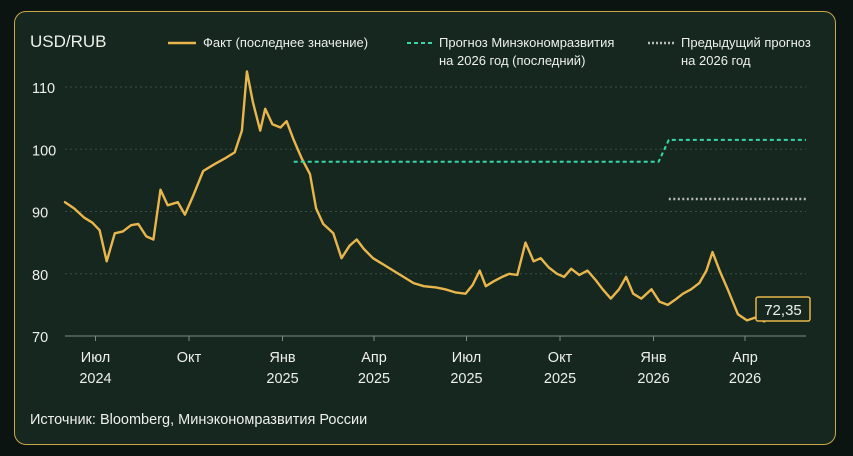 Image resolution: width=853 pixels, height=456 pixels. What do you see at coordinates (549, 150) in the screenshot?
I see `series-line-forecast` at bounding box center [549, 150].